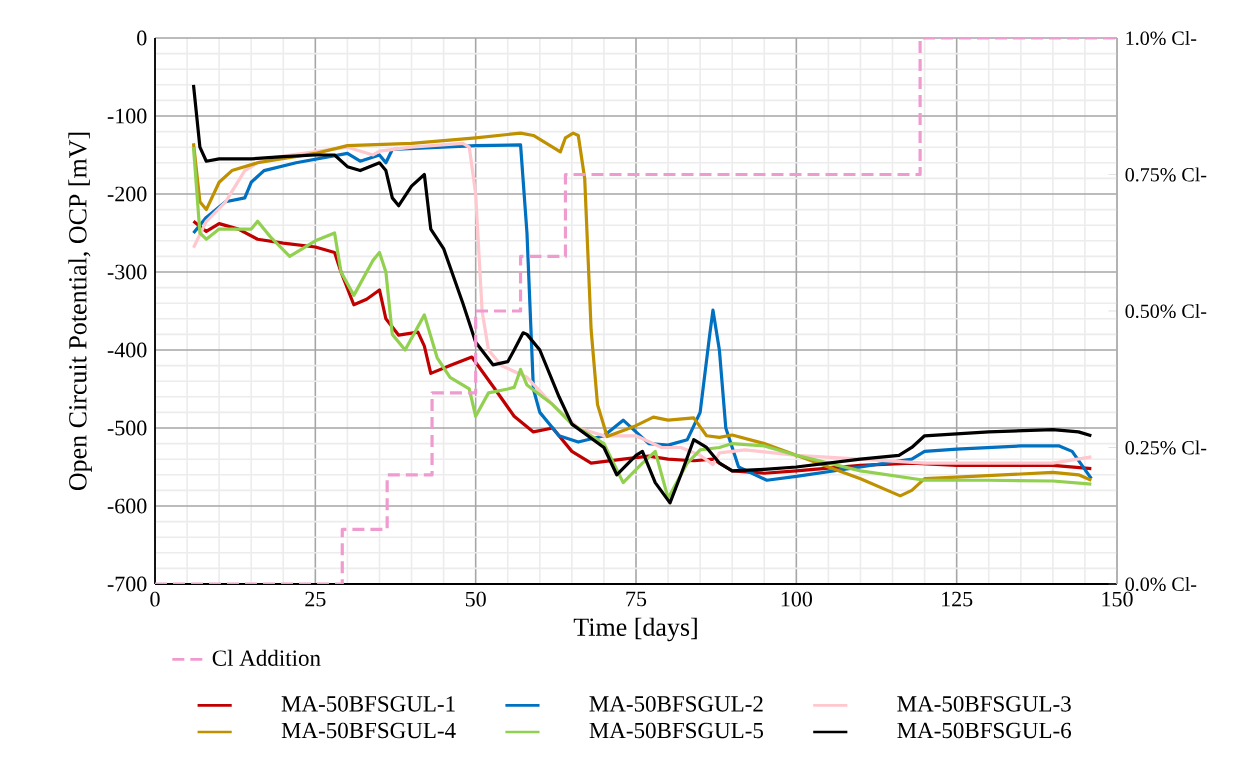 The height and width of the screenshot is (759, 1259). What do you see at coordinates (266, 657) in the screenshot?
I see `legend-label: Cl Addition` at bounding box center [266, 657].